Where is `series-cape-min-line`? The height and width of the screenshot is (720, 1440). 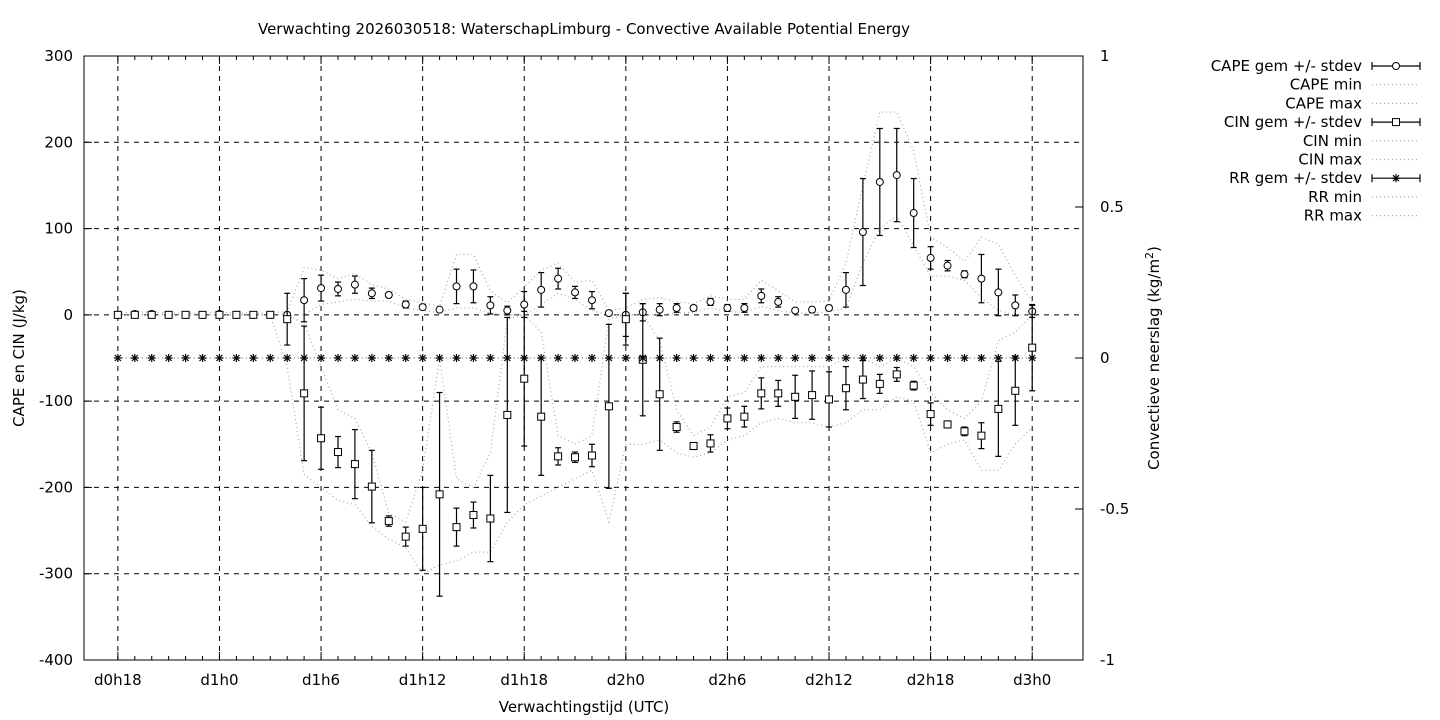 series-cape-min-line is located at coordinates (575, 265).